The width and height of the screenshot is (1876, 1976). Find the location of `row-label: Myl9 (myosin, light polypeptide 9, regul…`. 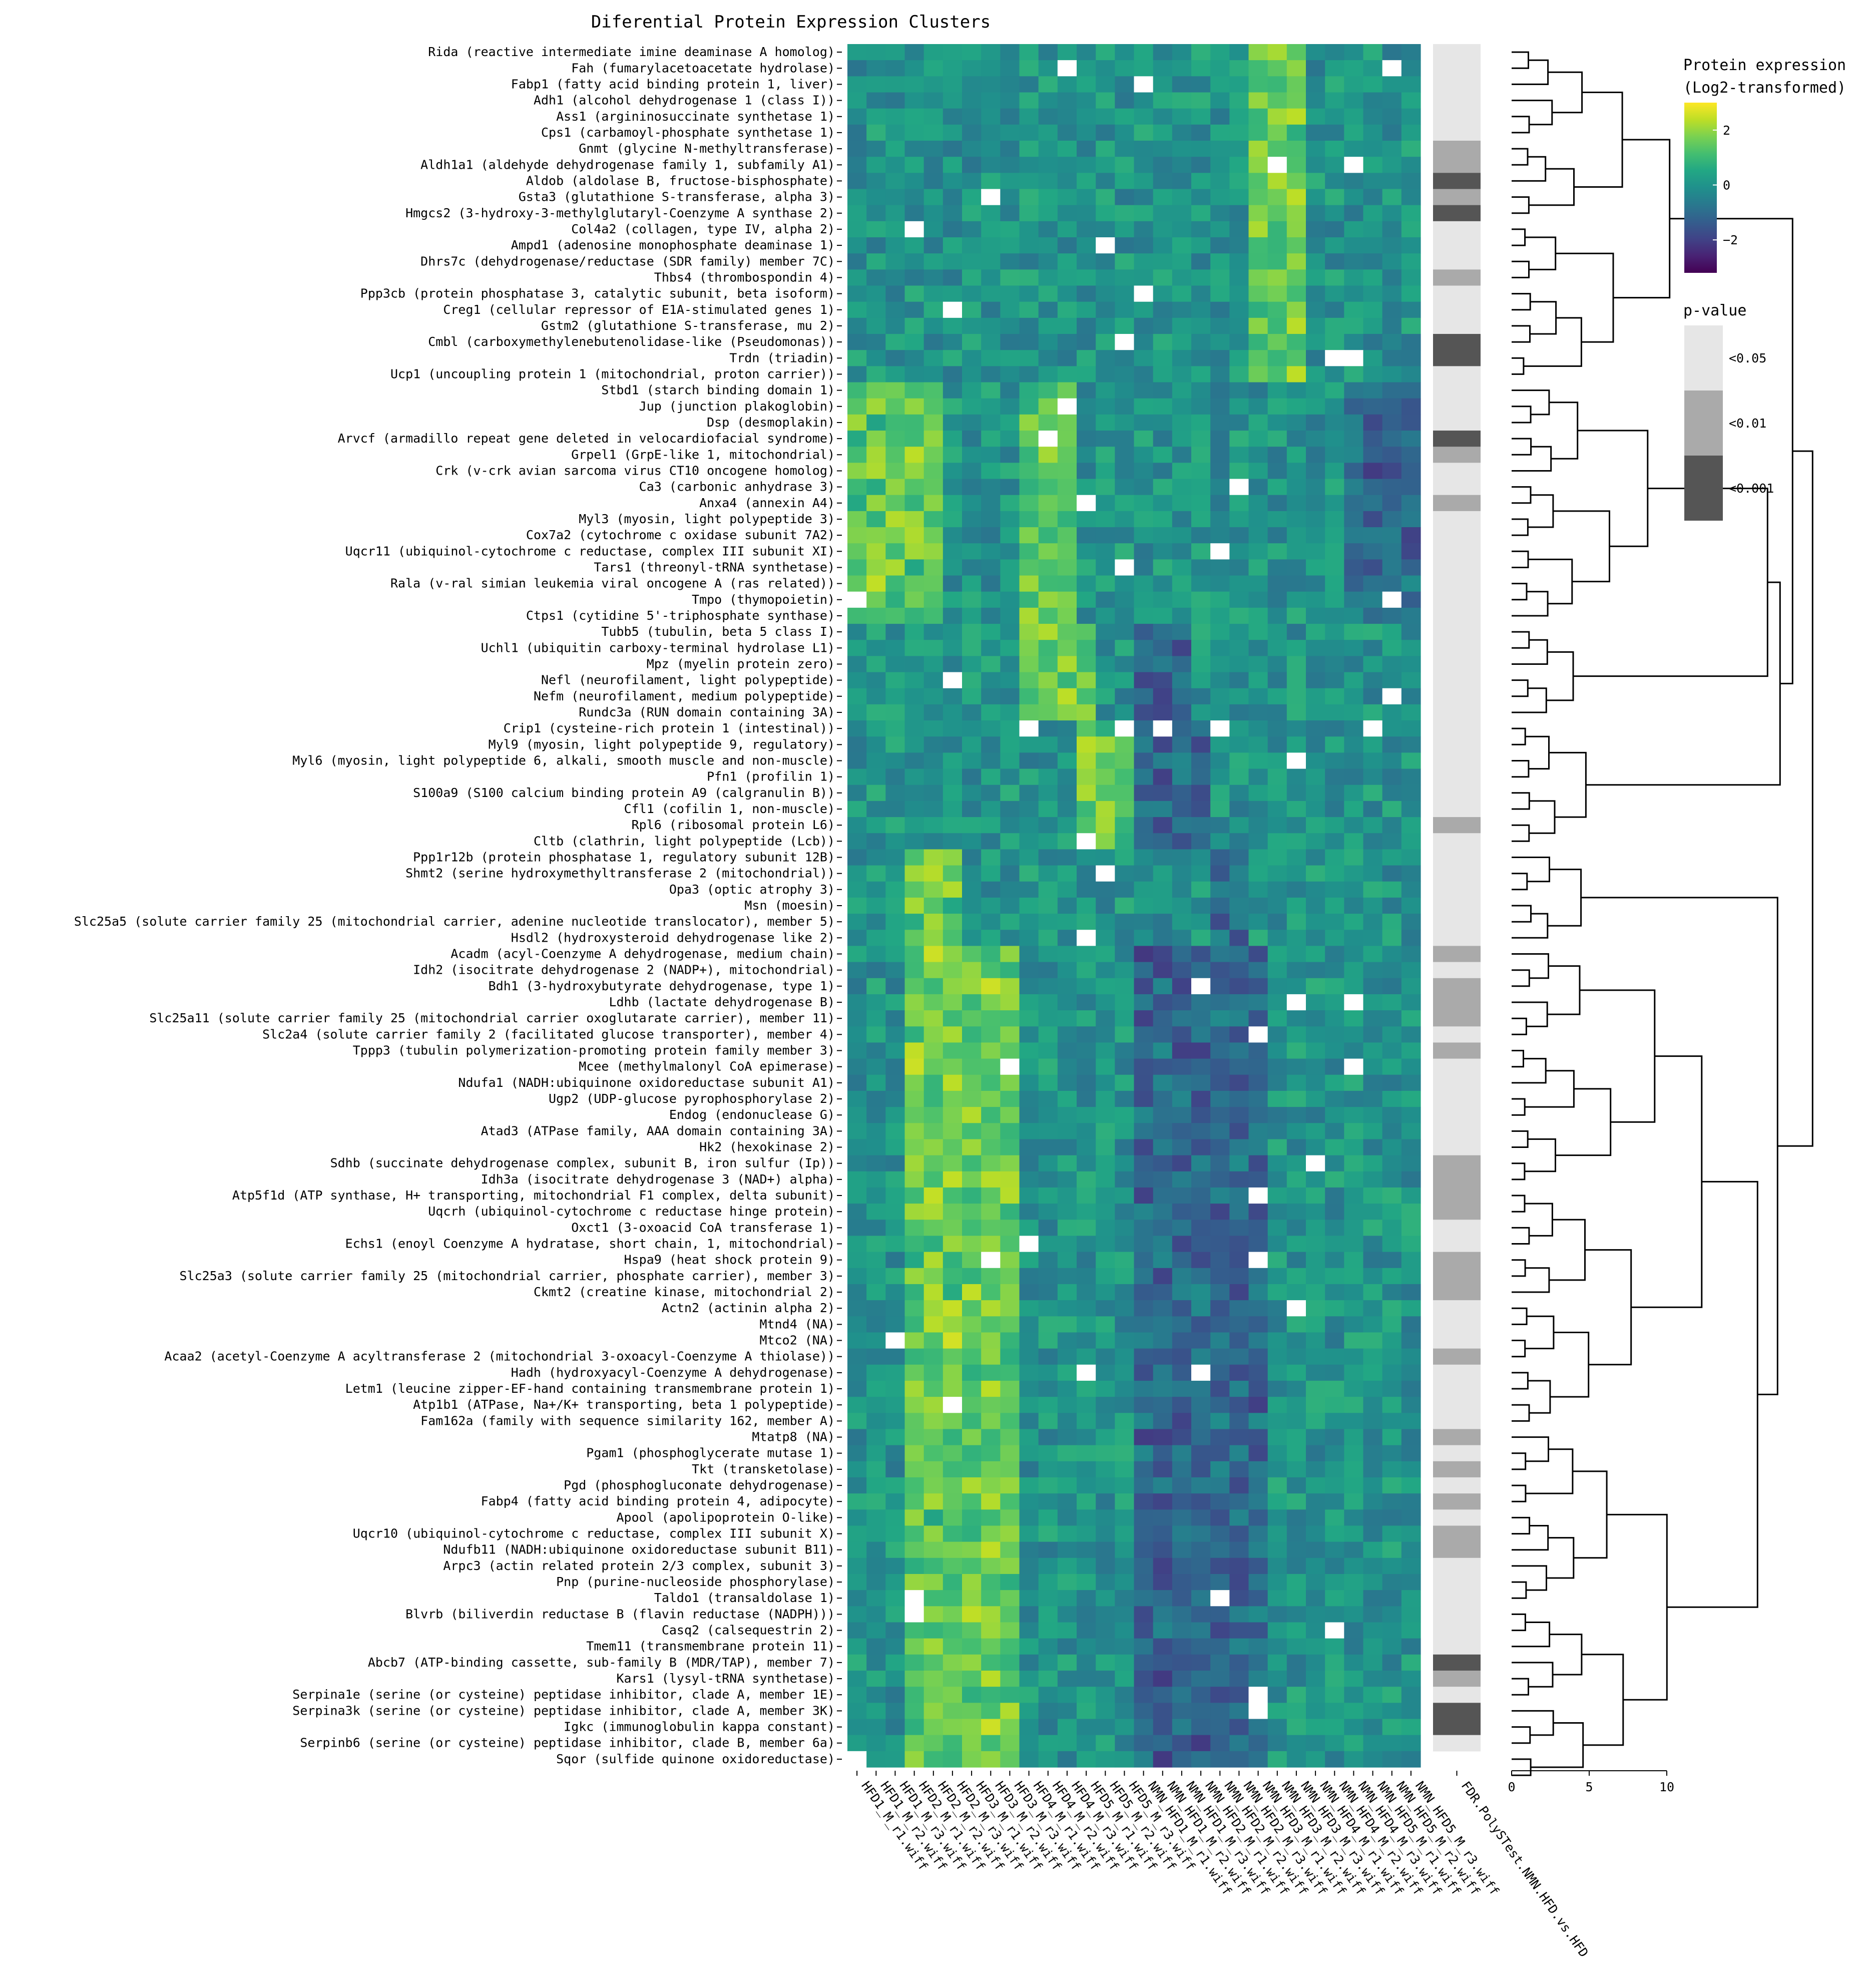

row-label: Myl9 (myosin, light polypeptide 9, regul… is located at coordinates (662, 744).